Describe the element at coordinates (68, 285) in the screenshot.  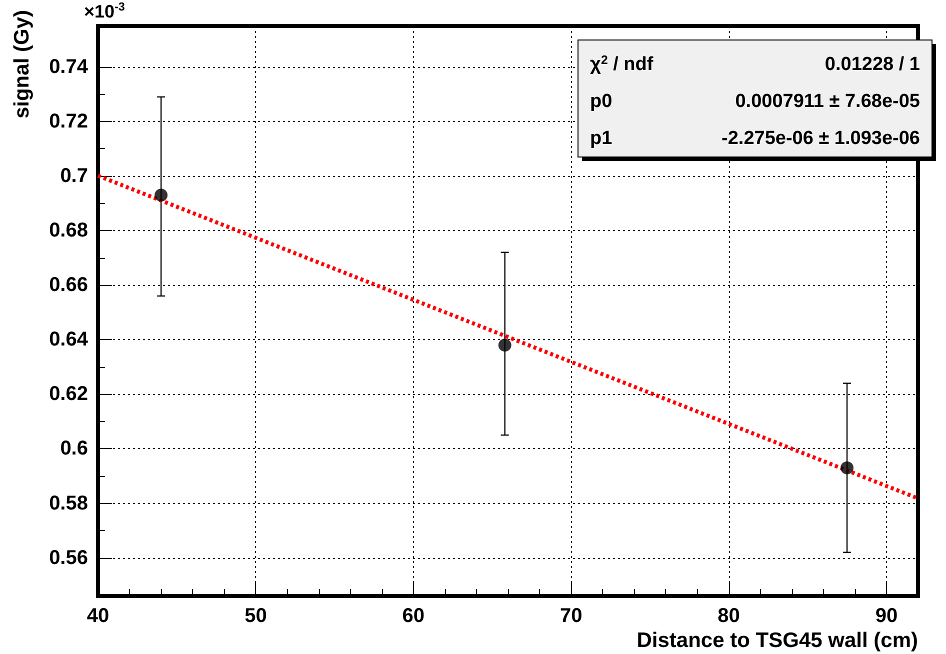
I see `y-tick-label: 0.66` at that location.